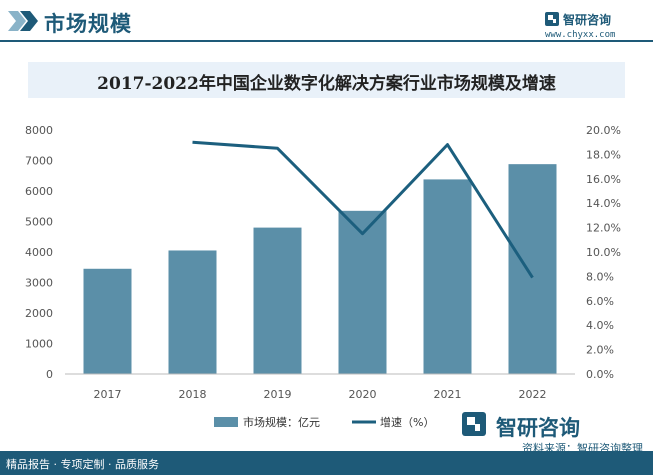 This screenshot has height=475, width=653. I want to click on left-tick-label: 0, so click(49, 374).